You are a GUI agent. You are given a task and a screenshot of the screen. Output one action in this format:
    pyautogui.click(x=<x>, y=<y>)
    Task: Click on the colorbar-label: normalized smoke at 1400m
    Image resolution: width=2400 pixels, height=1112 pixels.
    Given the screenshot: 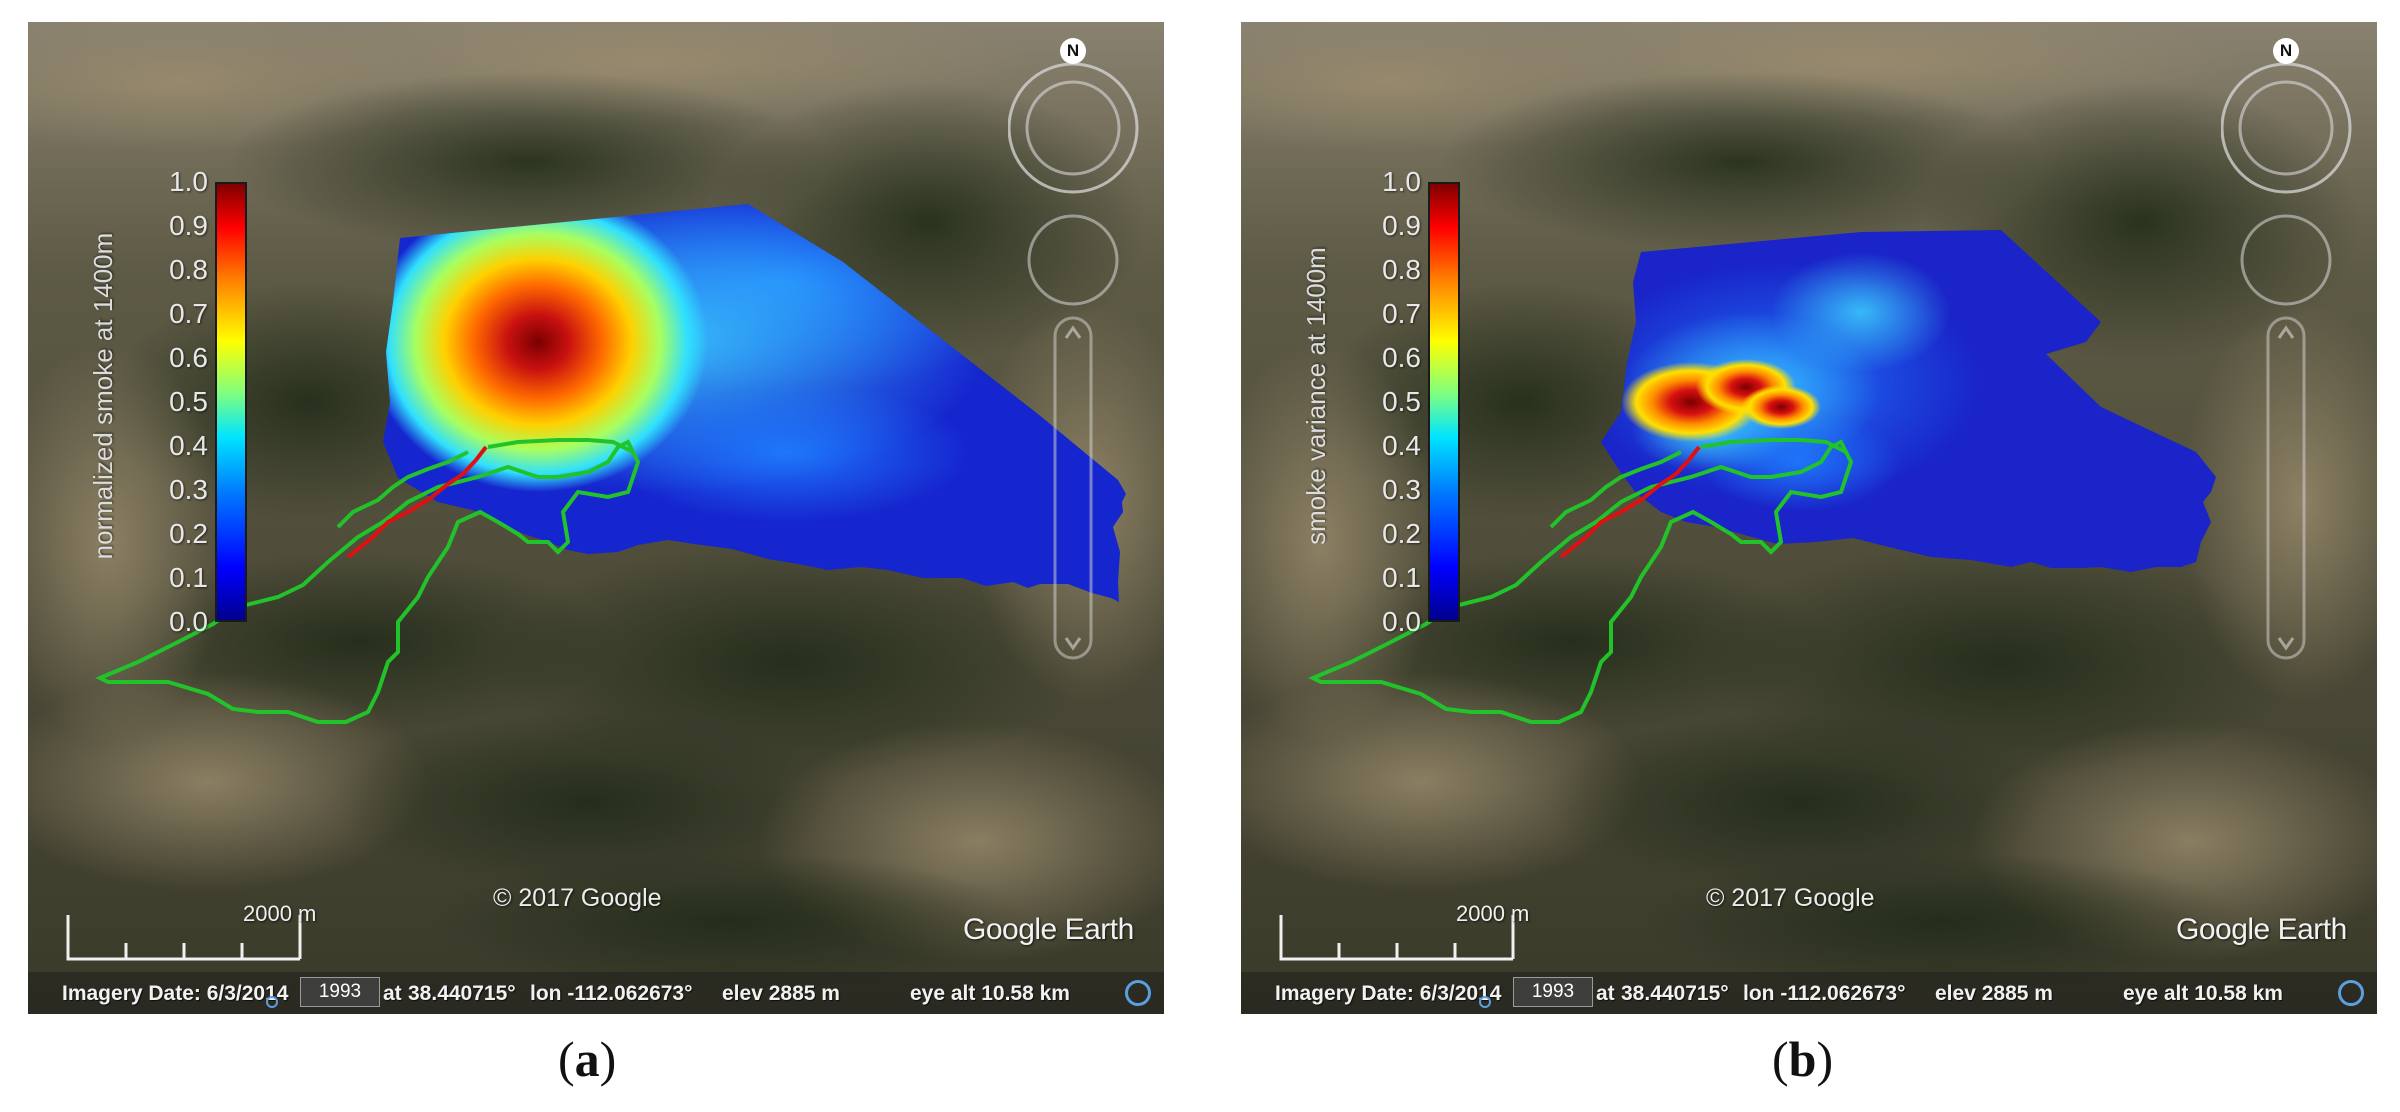 What is the action you would take?
    pyautogui.click(x=103, y=396)
    